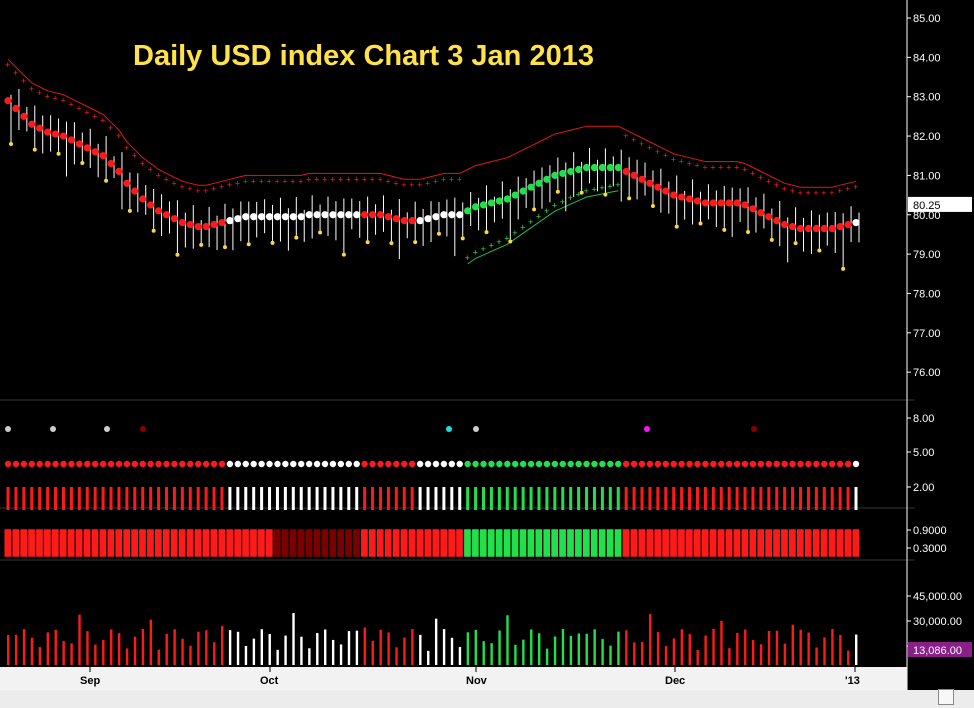 The height and width of the screenshot is (708, 974). Describe the element at coordinates (923, 419) in the screenshot. I see `panel-tick-label: 8.00` at that location.